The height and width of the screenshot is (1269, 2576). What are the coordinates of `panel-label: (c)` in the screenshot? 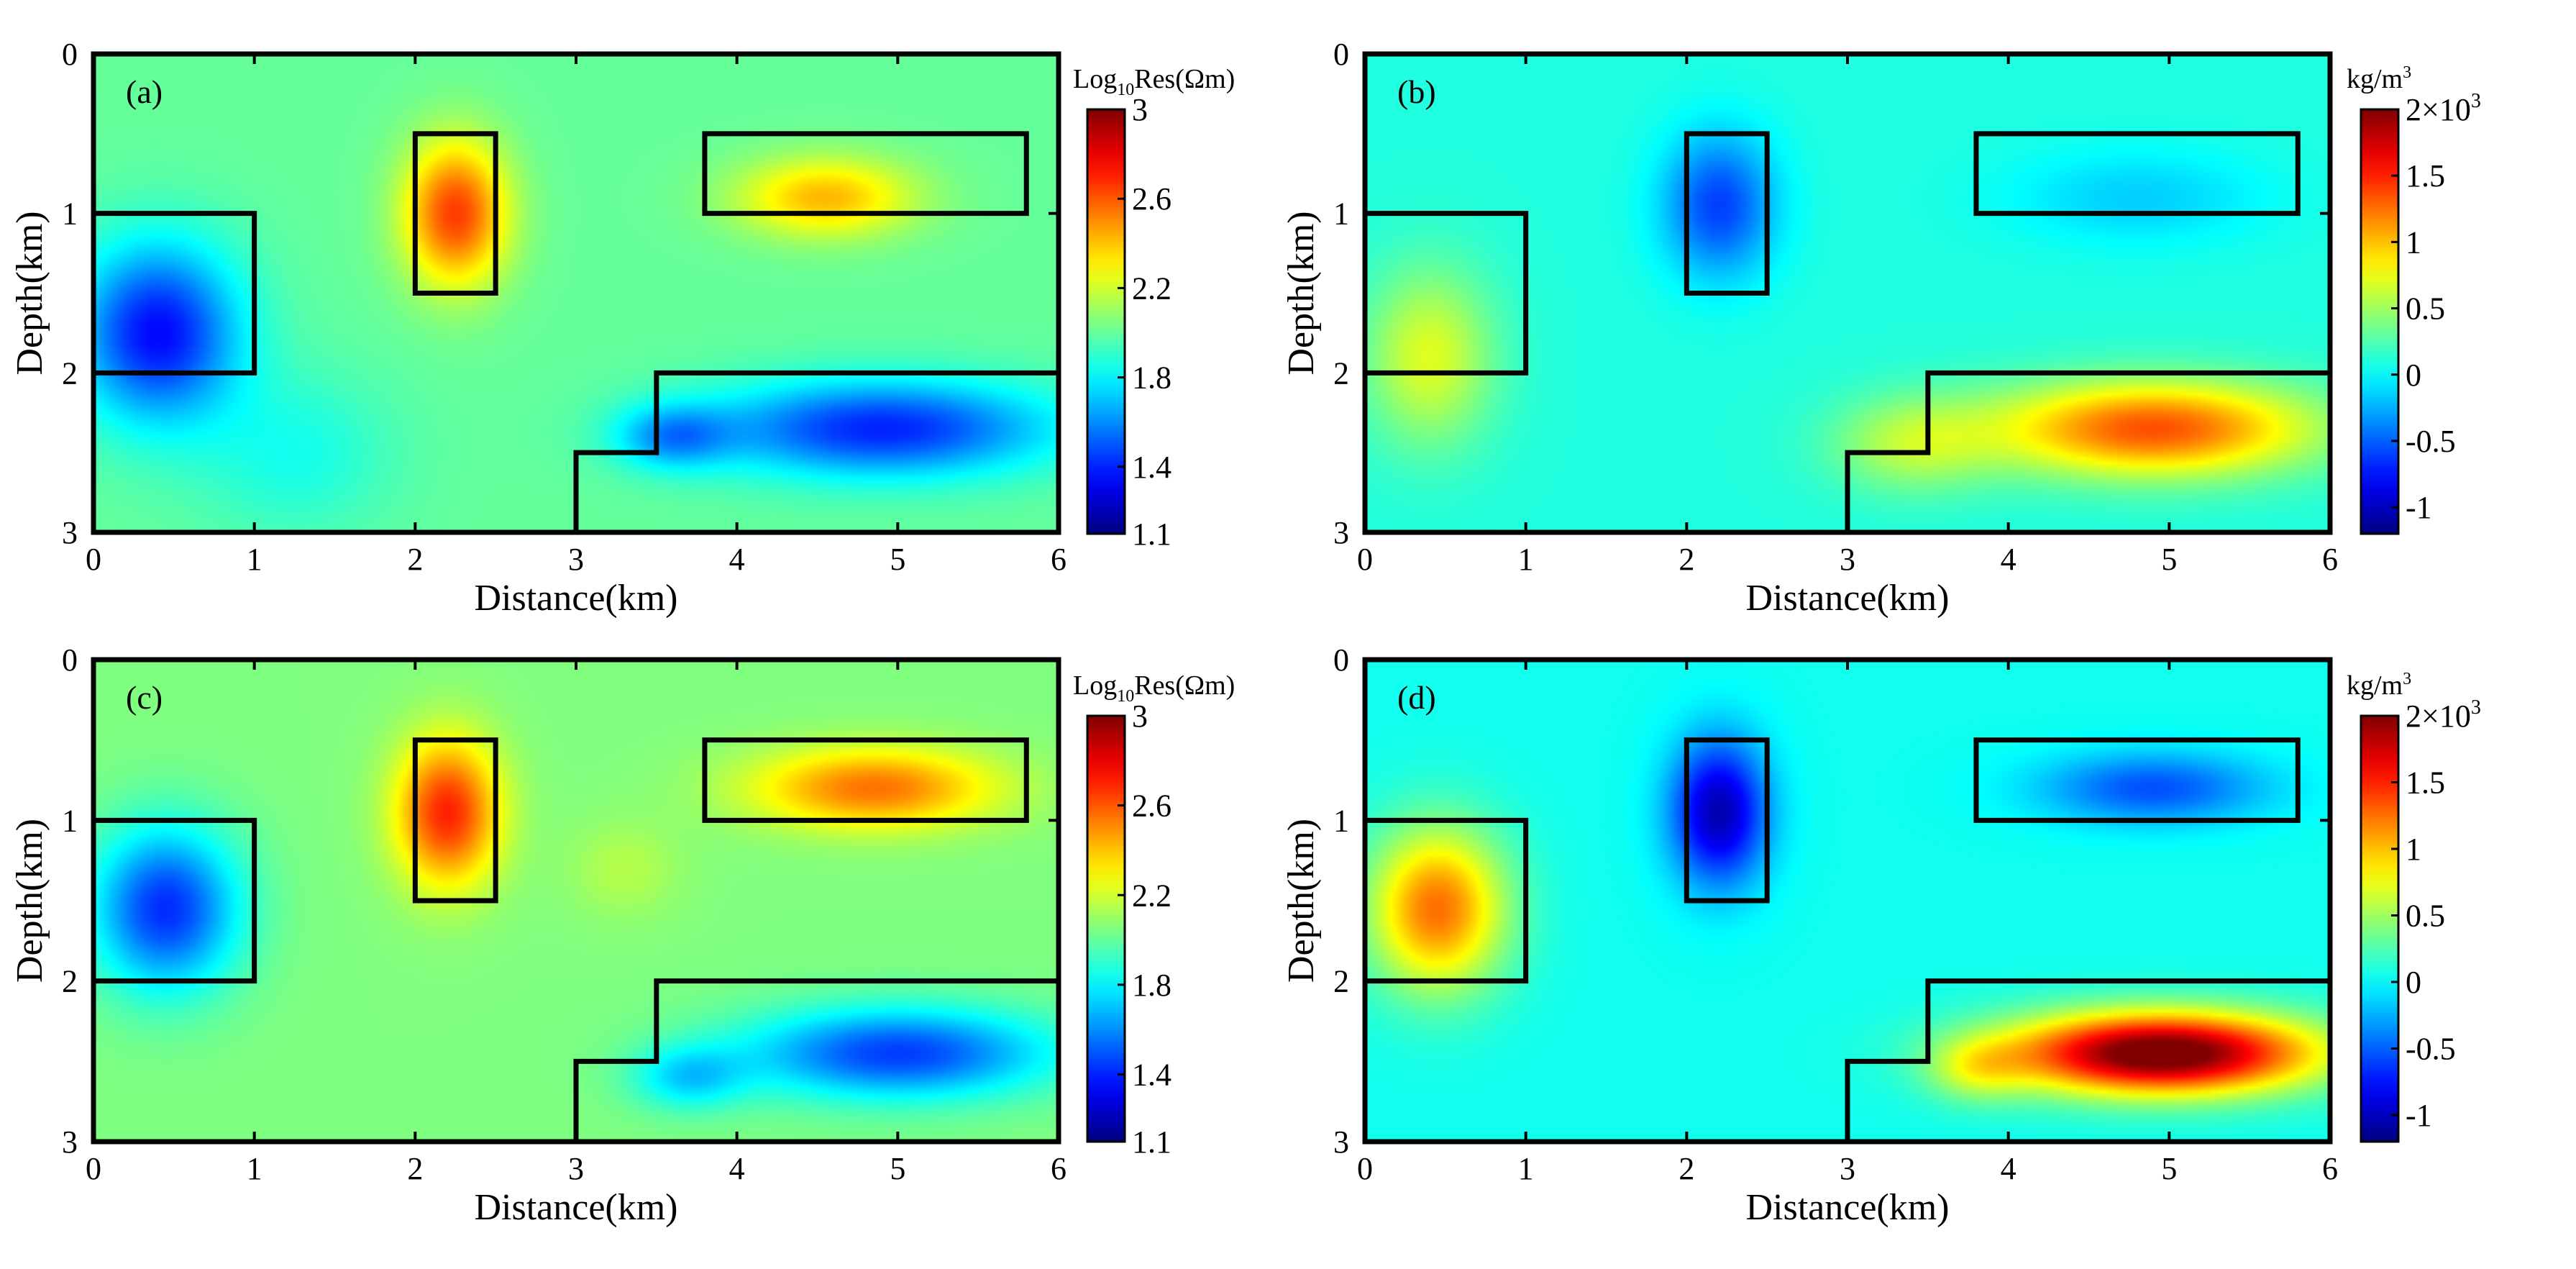 It's located at (144, 697).